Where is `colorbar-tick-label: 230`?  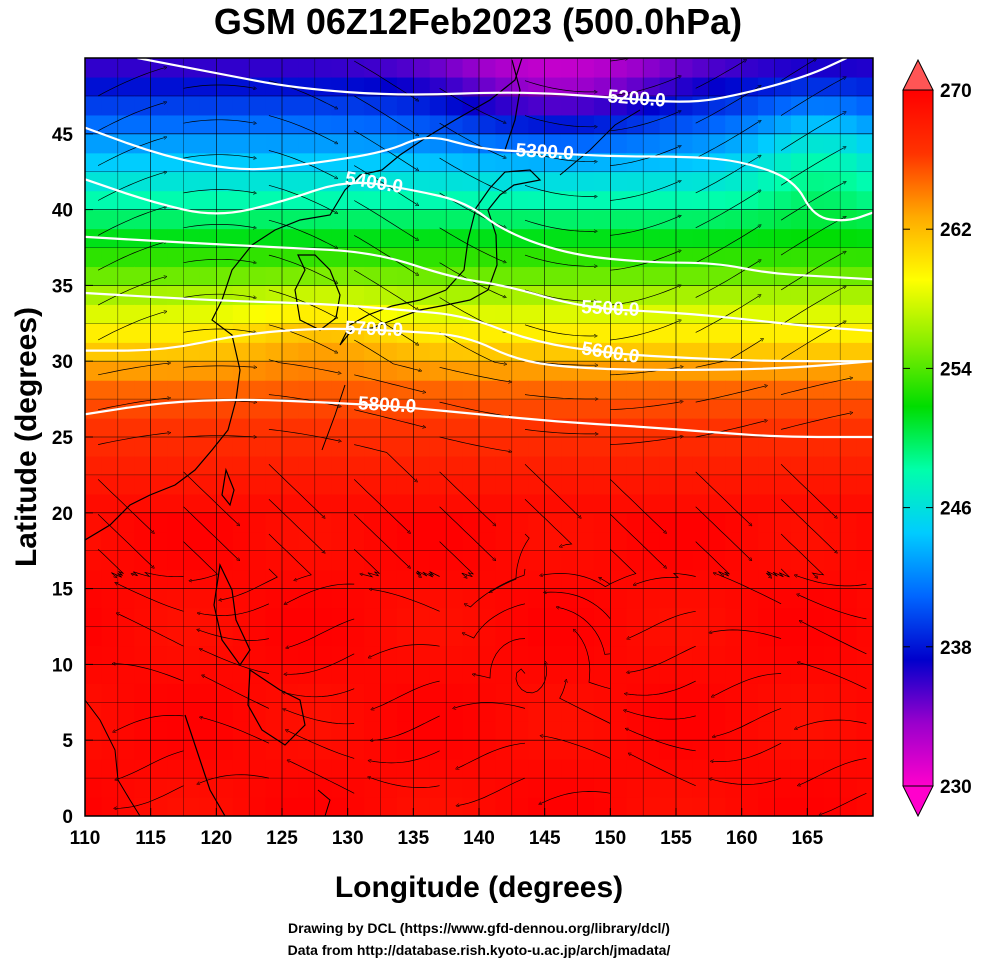 colorbar-tick-label: 230 is located at coordinates (956, 787).